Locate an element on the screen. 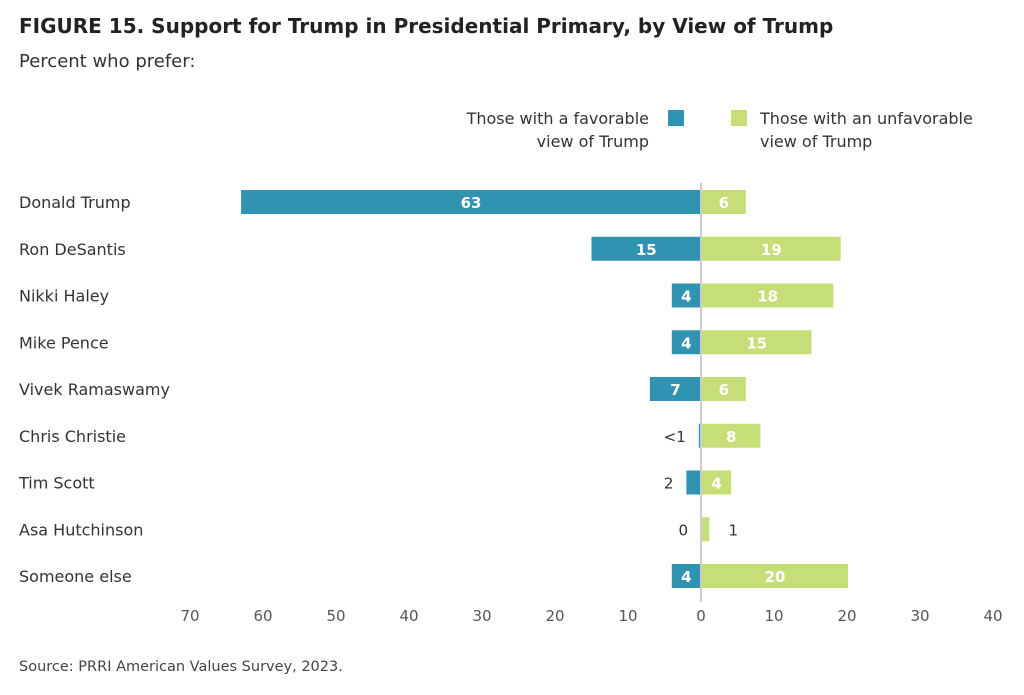  data-label-favorable: 63 is located at coordinates (471, 203).